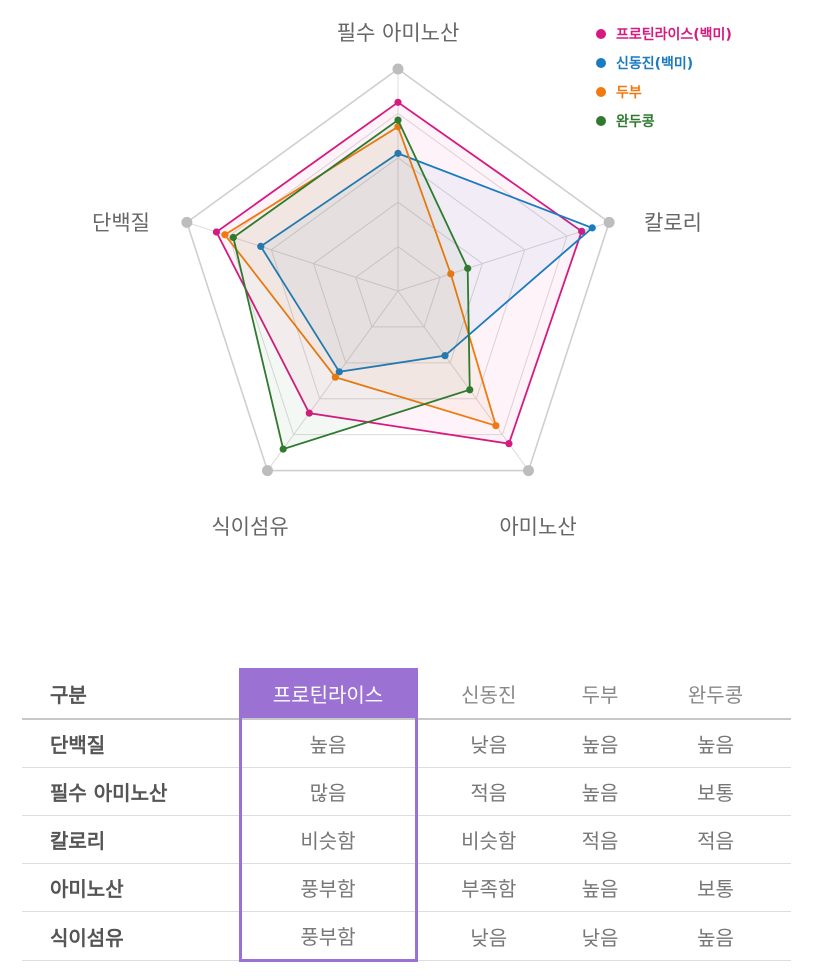 The width and height of the screenshot is (823, 976). I want to click on series-완두콩, so click(351, 284).